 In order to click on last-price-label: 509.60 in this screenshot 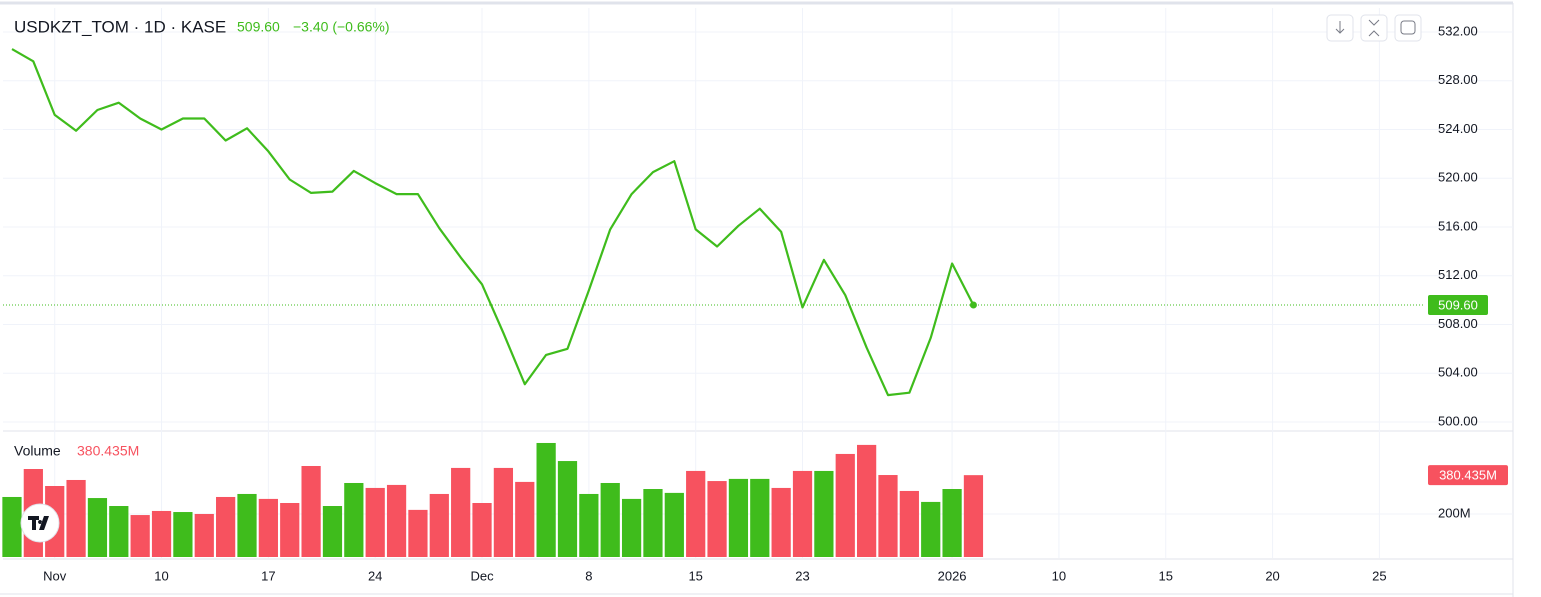, I will do `click(1458, 304)`.